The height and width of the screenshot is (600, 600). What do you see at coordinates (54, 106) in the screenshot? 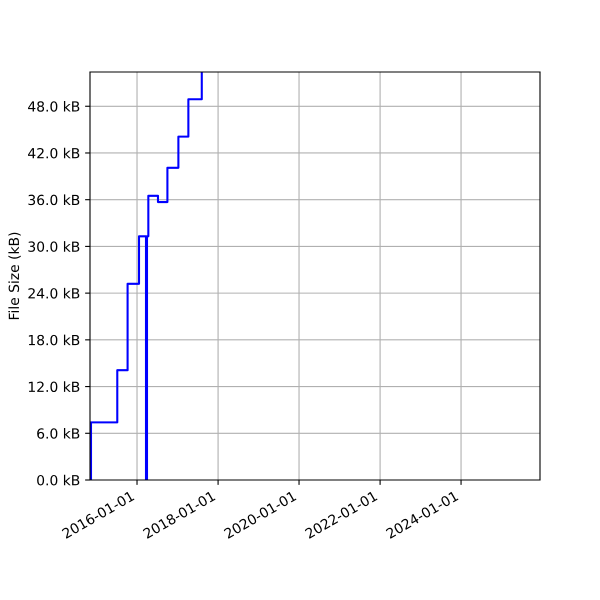
I see `y-tick-label: 48.0 kB` at bounding box center [54, 106].